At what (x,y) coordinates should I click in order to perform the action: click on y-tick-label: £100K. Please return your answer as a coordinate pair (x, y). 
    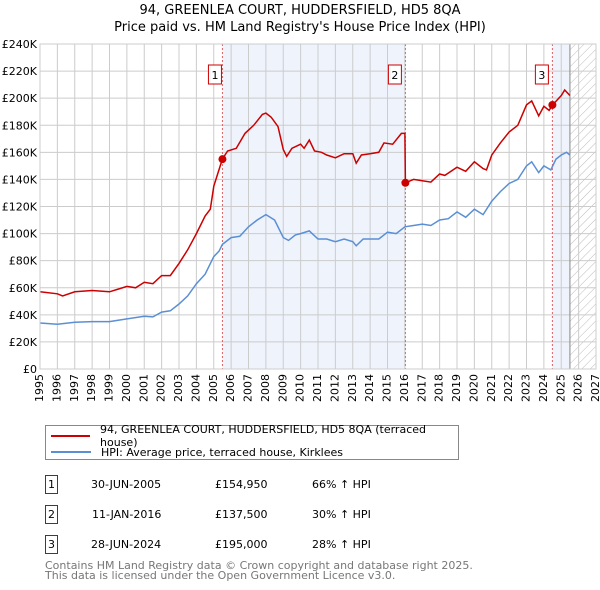
    Looking at the image, I should click on (20, 234).